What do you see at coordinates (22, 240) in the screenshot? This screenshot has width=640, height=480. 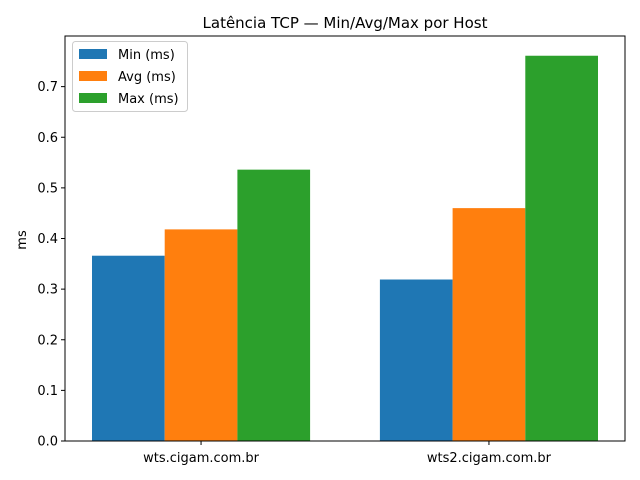 I see `y-axis-label: ms` at bounding box center [22, 240].